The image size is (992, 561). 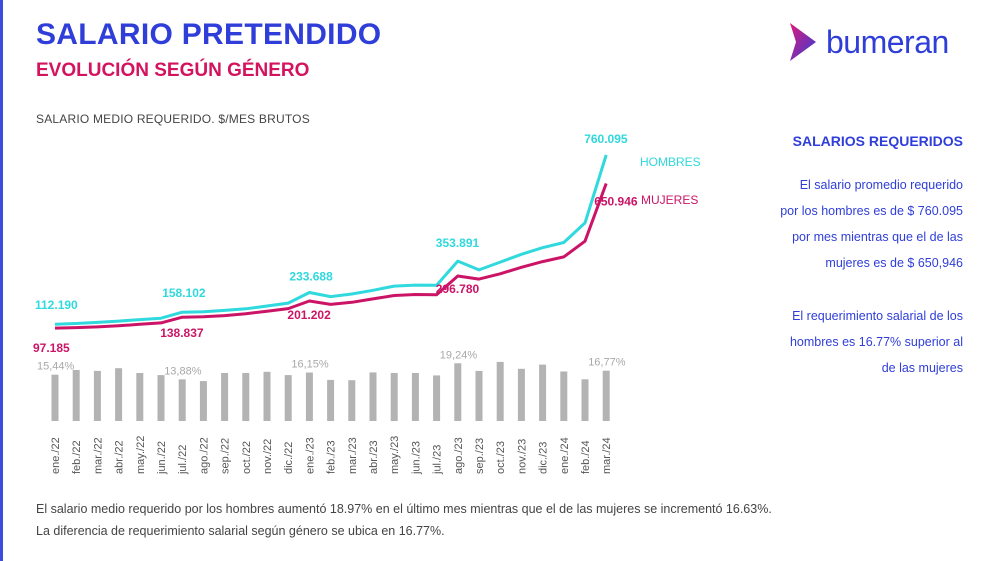 What do you see at coordinates (480, 456) in the screenshot?
I see `x-tick-label: sep./23` at bounding box center [480, 456].